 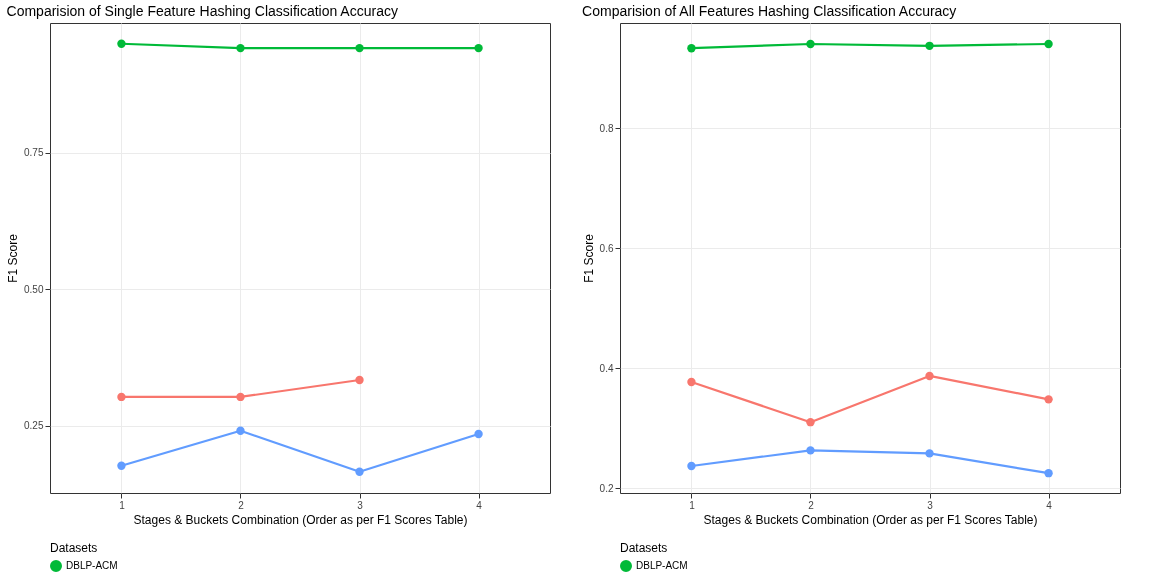 I want to click on y-tick-label: 0.6, so click(x=606, y=248).